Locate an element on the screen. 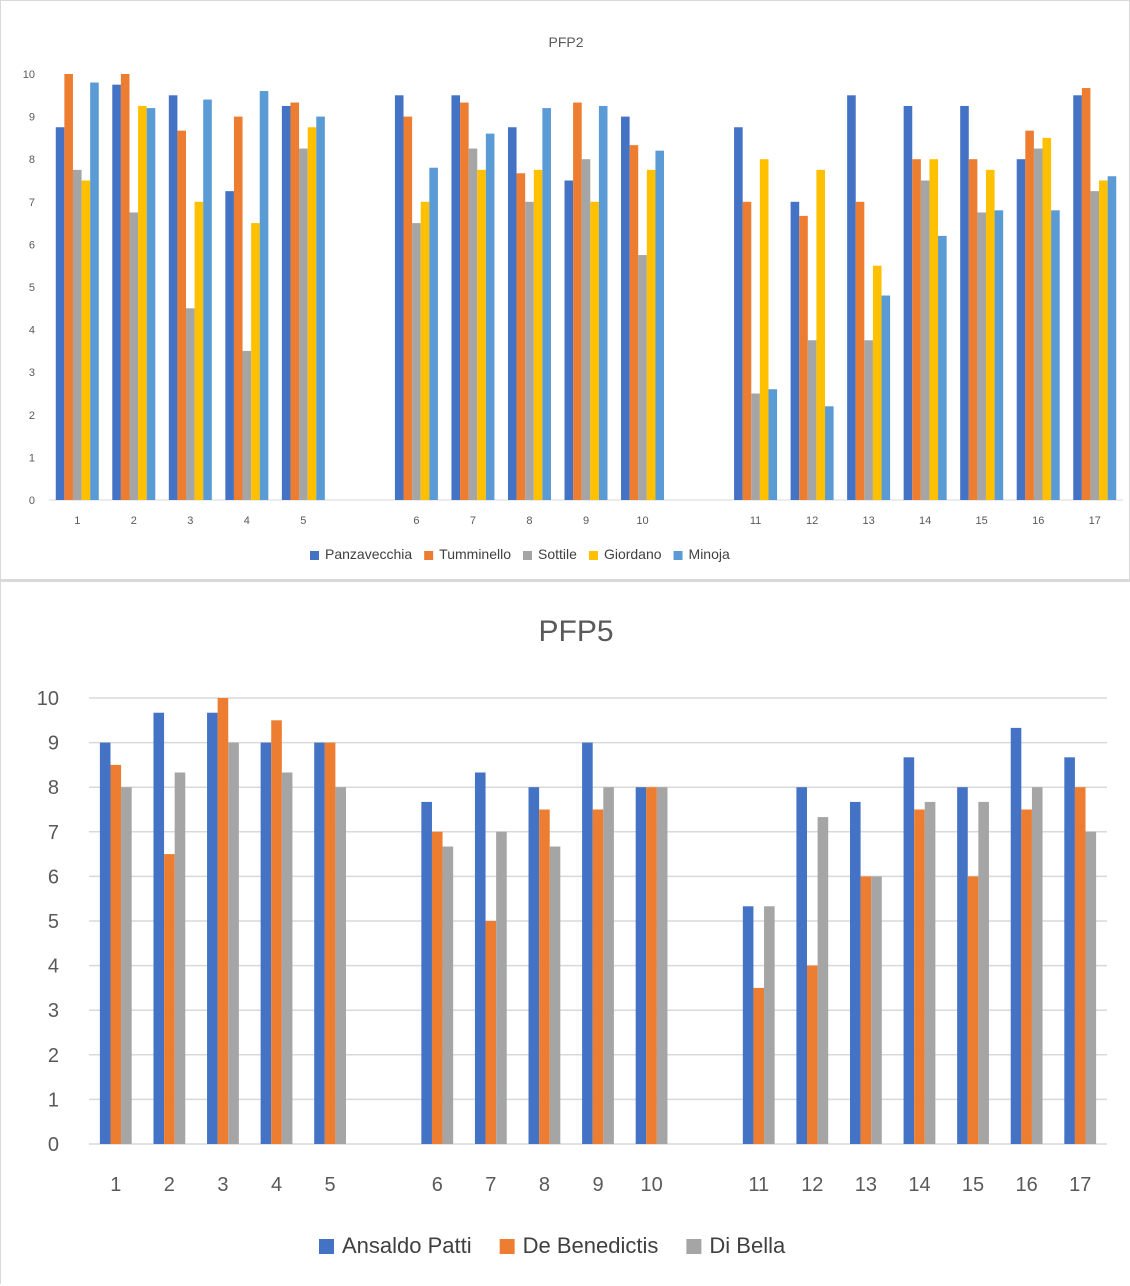 This screenshot has height=1286, width=1130. x-tick-label: 2 is located at coordinates (169, 1185).